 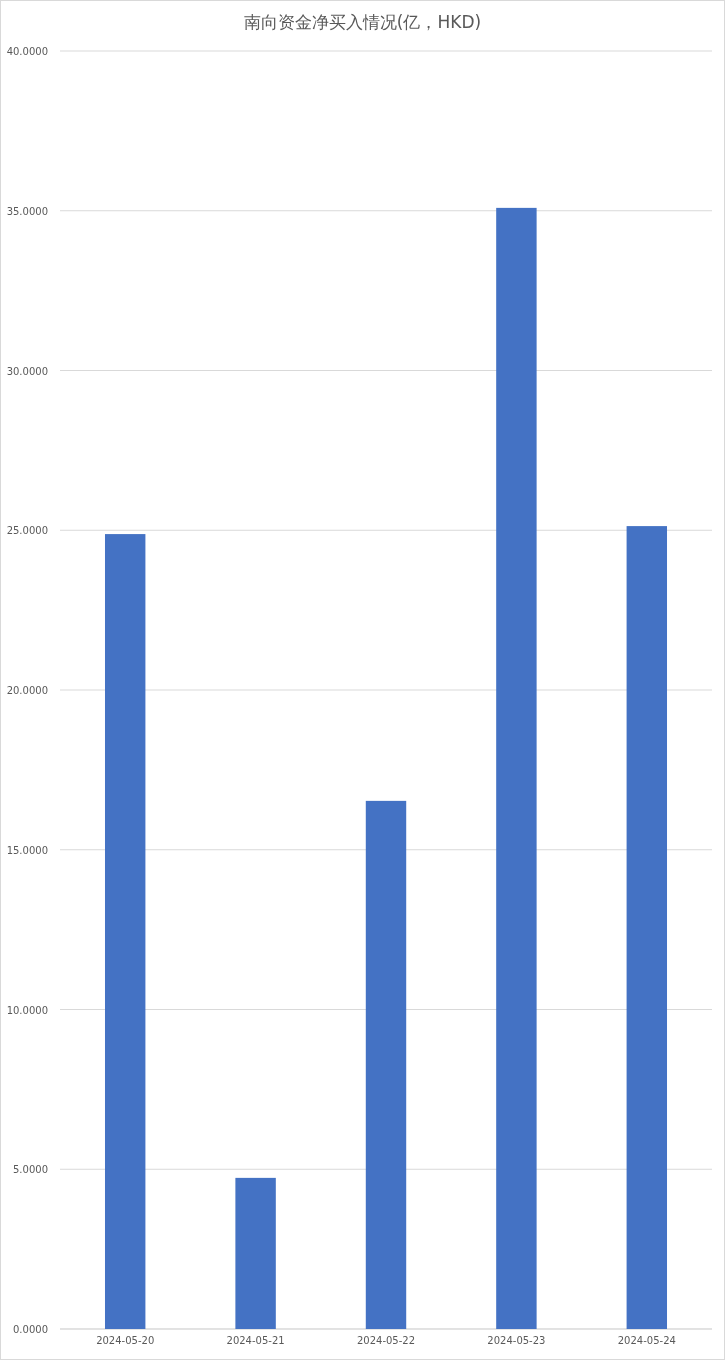 What do you see at coordinates (362, 22) in the screenshot?
I see `chart-title: 南向资金净买入情况(亿，HKD)` at bounding box center [362, 22].